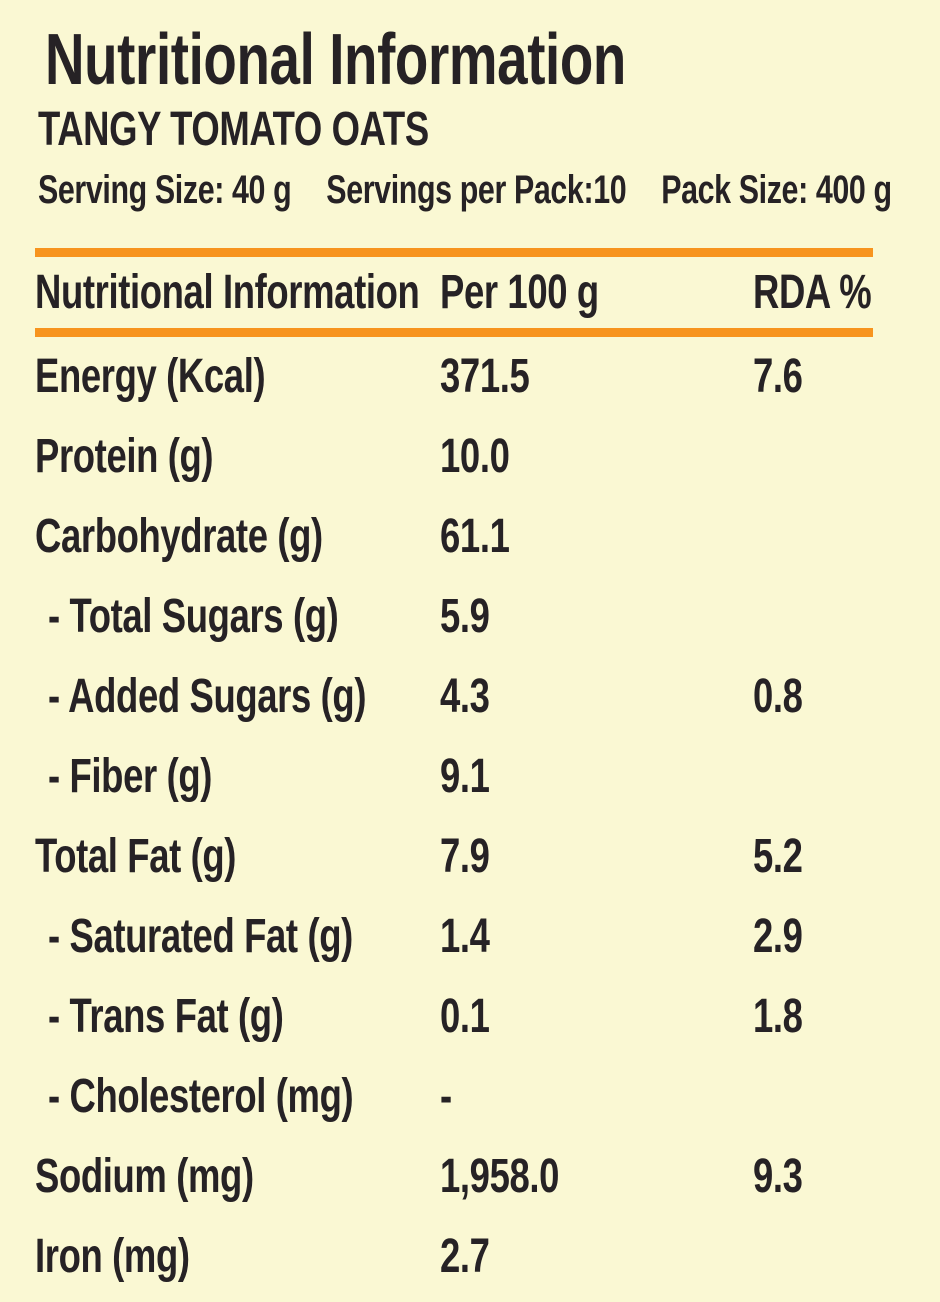 The height and width of the screenshot is (1302, 940). I want to click on row-rda-value: 5.2, so click(778, 856).